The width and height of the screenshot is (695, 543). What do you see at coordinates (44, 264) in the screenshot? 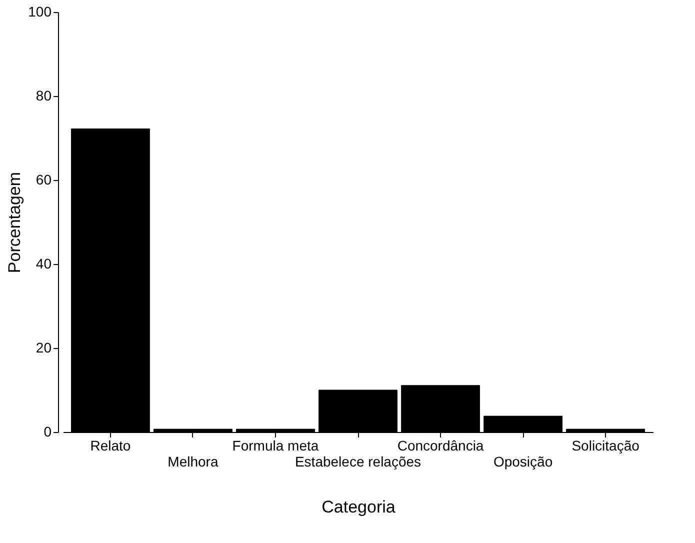
I see `y-tick-label: 40` at bounding box center [44, 264].